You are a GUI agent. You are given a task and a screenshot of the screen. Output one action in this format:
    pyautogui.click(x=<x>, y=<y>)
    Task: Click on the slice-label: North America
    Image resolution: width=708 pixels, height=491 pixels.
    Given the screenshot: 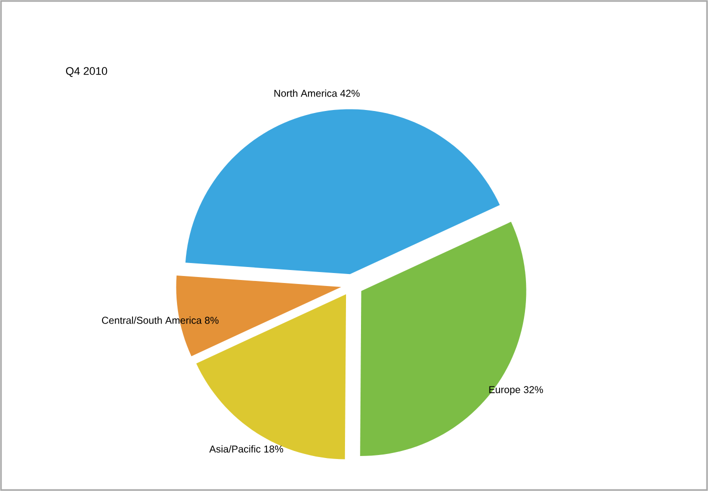 What is the action you would take?
    pyautogui.click(x=306, y=93)
    